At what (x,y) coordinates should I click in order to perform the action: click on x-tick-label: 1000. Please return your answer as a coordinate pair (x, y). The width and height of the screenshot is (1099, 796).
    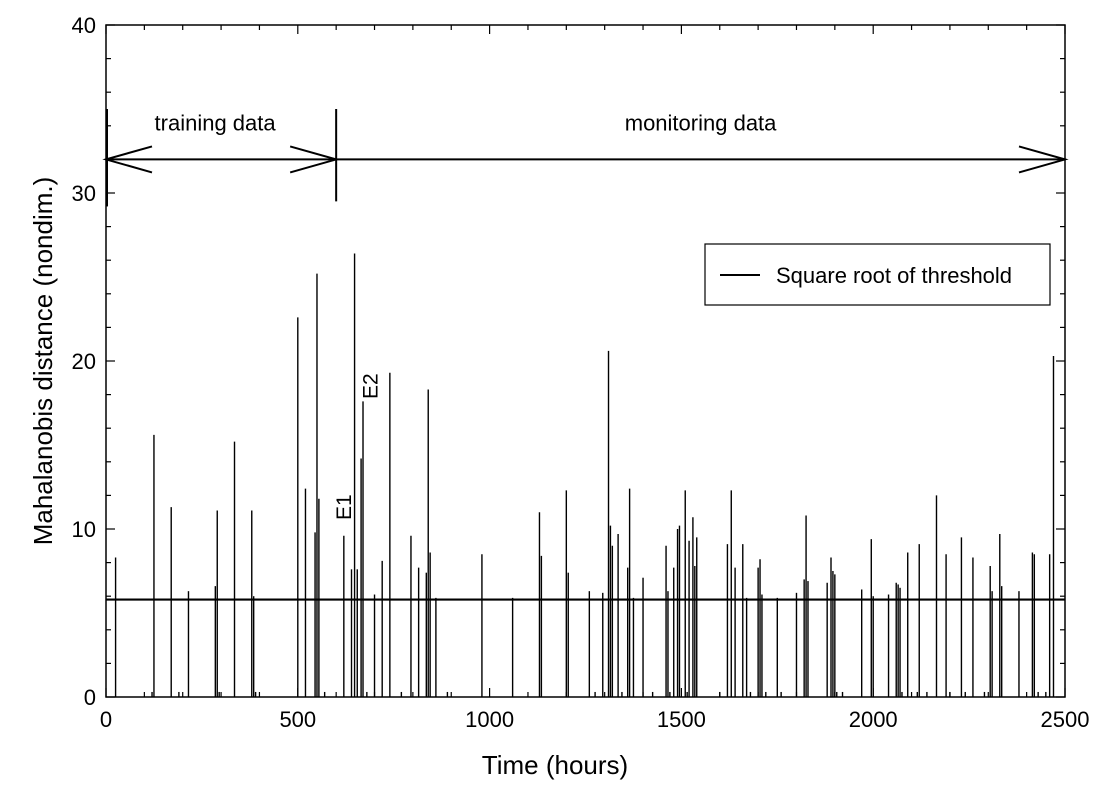
    Looking at the image, I should click on (489, 719).